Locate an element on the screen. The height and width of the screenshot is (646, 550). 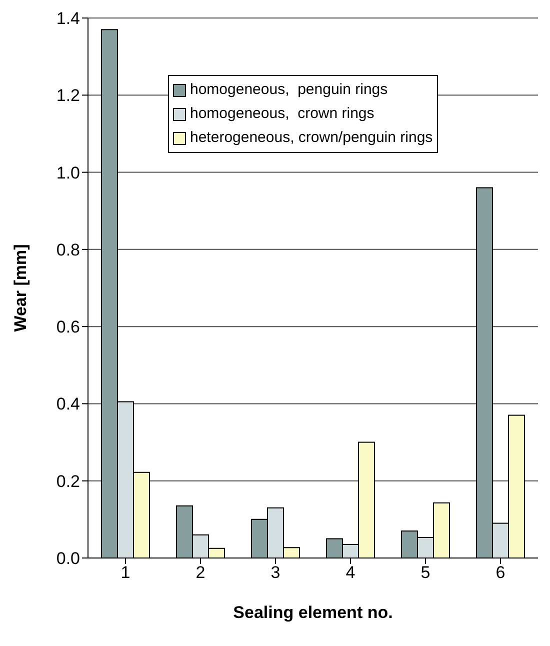
x-tick-label: 2 is located at coordinates (201, 572).